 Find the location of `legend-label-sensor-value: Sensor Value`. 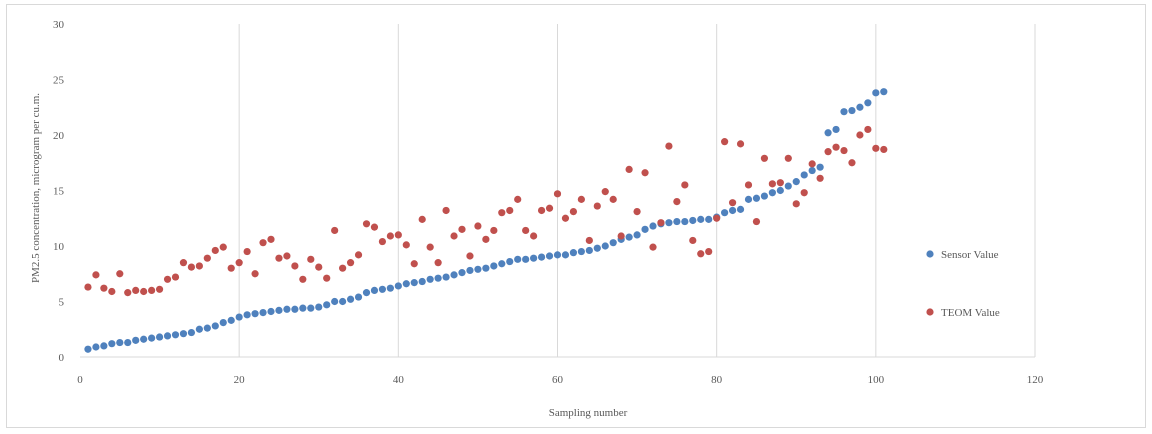

legend-label-sensor-value: Sensor Value is located at coordinates (970, 255).